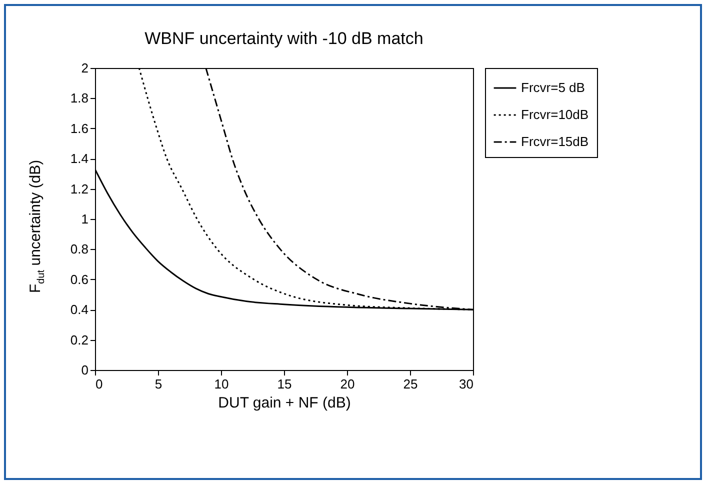 The width and height of the screenshot is (710, 487). I want to click on y-tick-label: 0.4, so click(79, 310).